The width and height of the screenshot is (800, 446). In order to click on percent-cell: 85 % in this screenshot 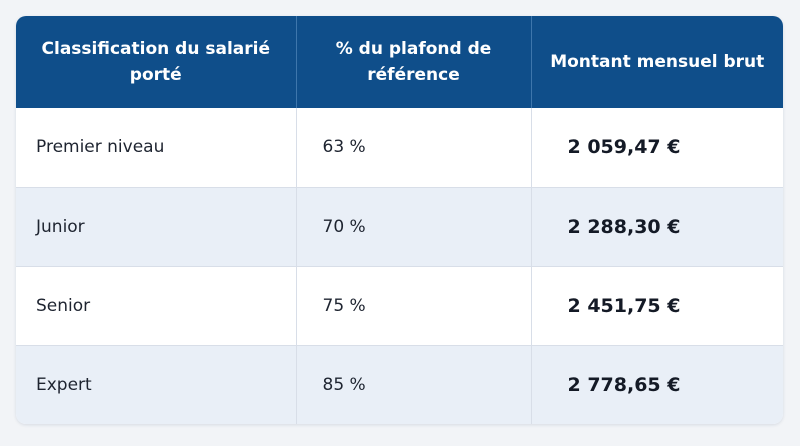, I will do `click(414, 384)`.